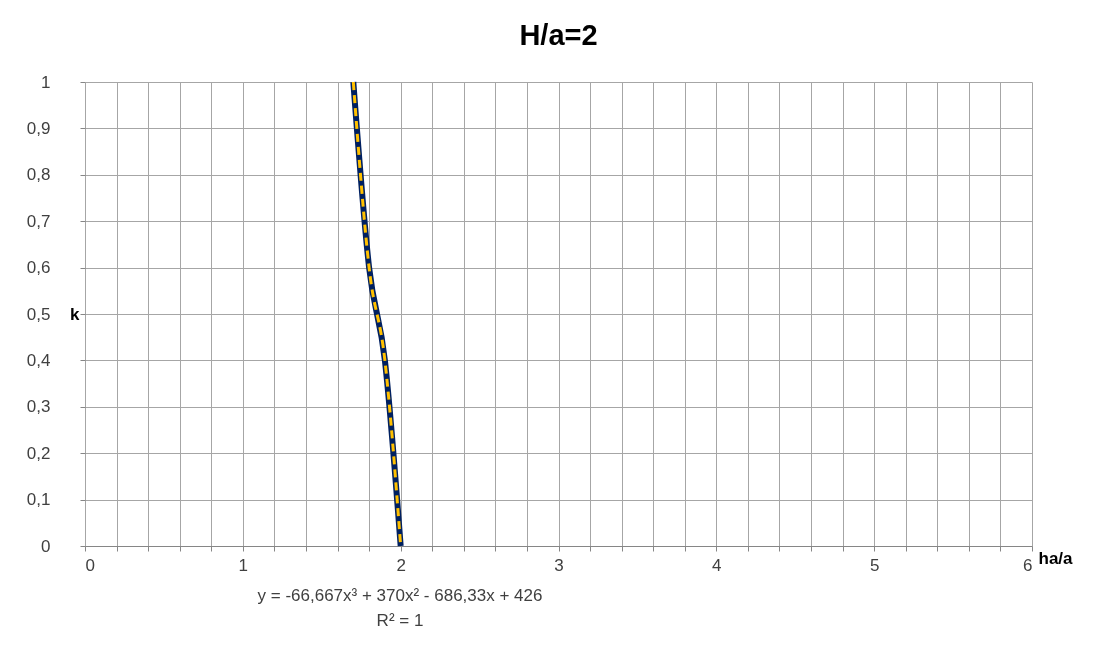  What do you see at coordinates (559, 565) in the screenshot?
I see `x-tick-label: 3` at bounding box center [559, 565].